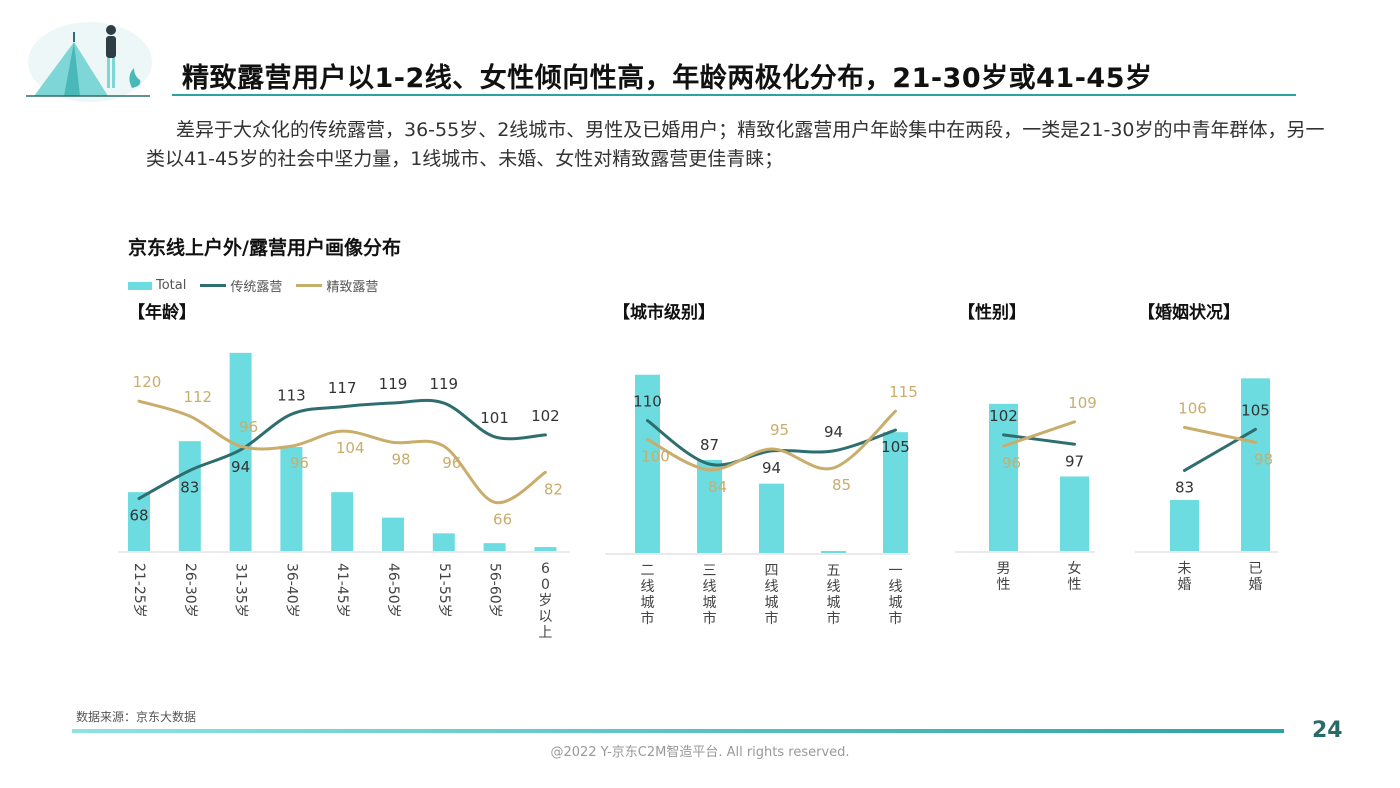 The width and height of the screenshot is (1400, 788). I want to click on page-number: 24, so click(1327, 730).